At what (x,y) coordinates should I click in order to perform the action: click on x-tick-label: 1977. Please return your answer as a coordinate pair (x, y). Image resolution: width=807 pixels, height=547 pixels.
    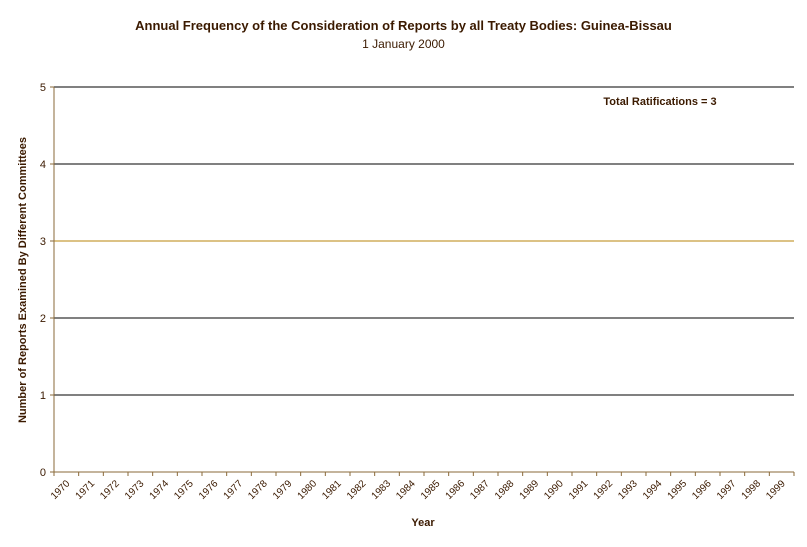
    Looking at the image, I should click on (234, 490).